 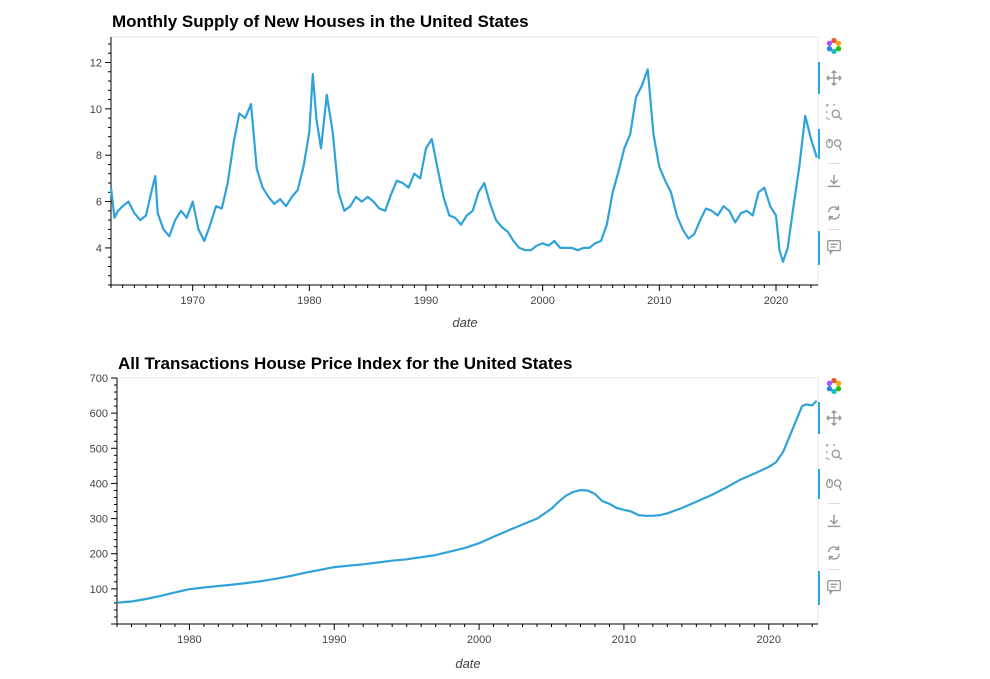 I want to click on y-tick-label: 600, so click(x=99, y=414).